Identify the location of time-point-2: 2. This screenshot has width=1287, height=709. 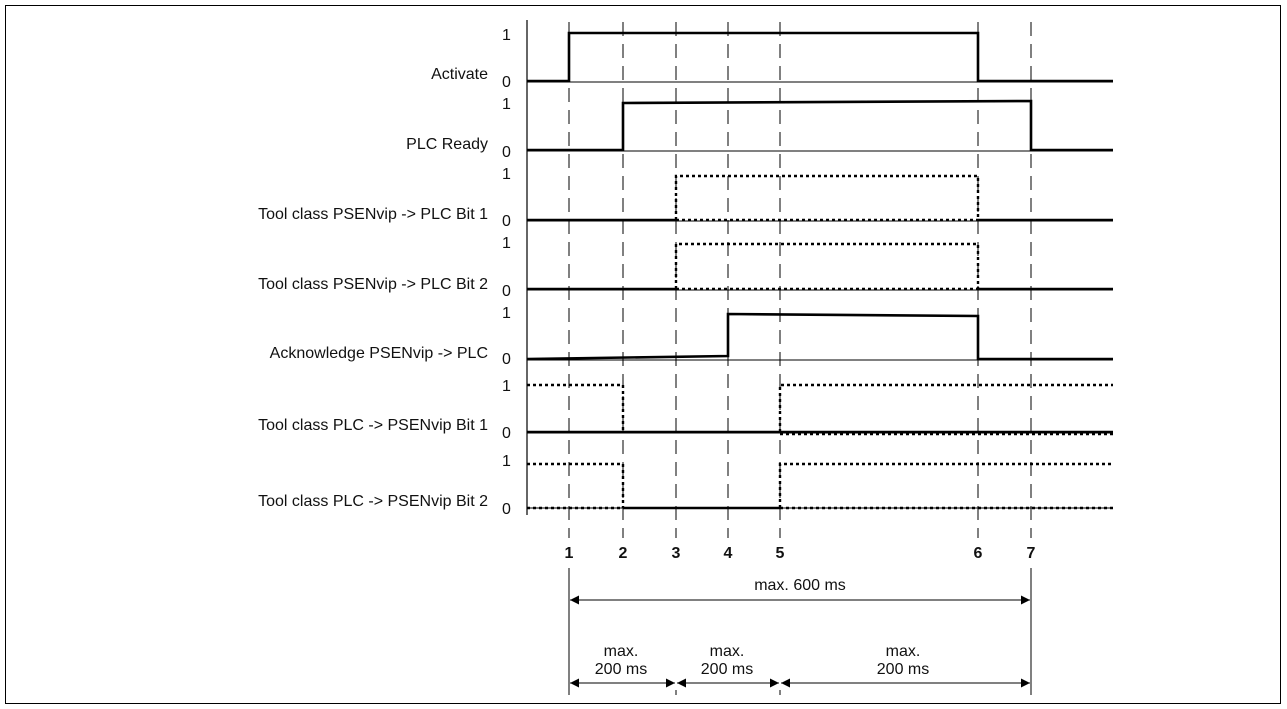
(623, 553).